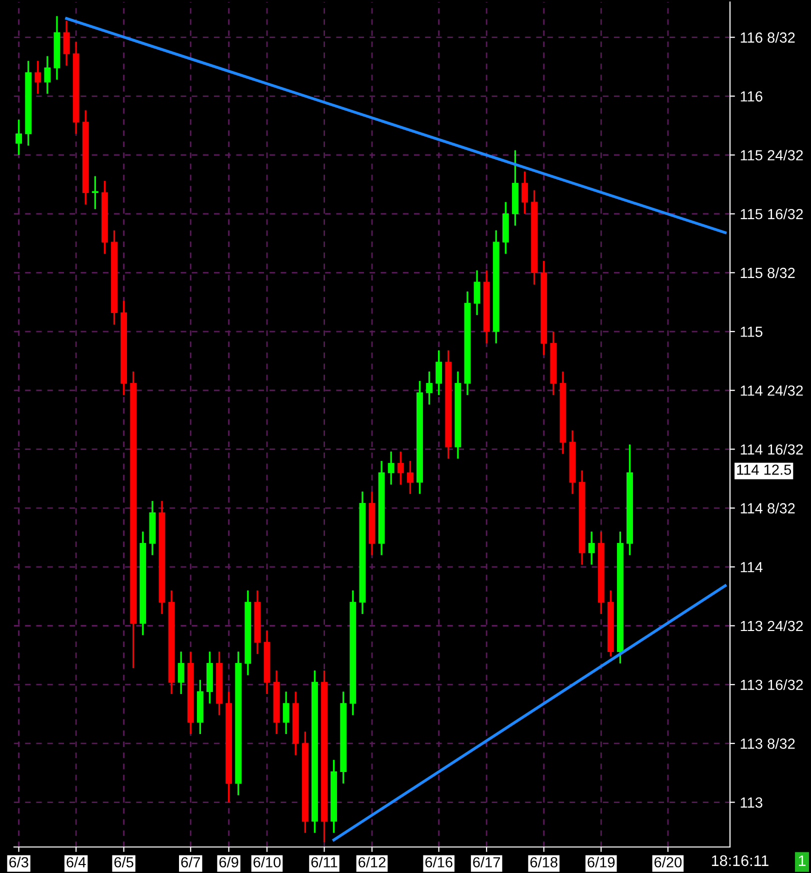  What do you see at coordinates (767, 272) in the screenshot?
I see `y-tick-label: 115 8/32` at bounding box center [767, 272].